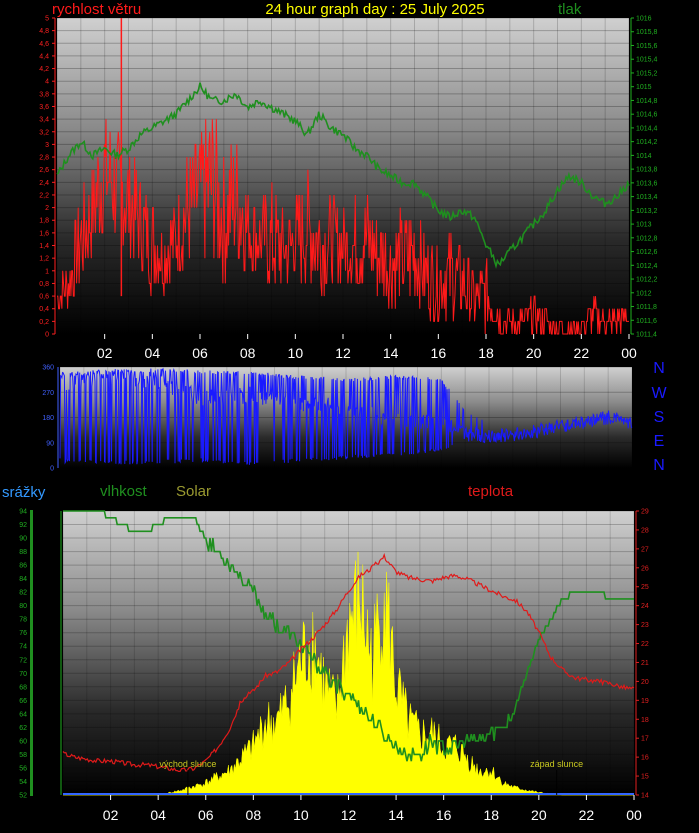  I want to click on wind-tick-label: 2,4, so click(44, 183).